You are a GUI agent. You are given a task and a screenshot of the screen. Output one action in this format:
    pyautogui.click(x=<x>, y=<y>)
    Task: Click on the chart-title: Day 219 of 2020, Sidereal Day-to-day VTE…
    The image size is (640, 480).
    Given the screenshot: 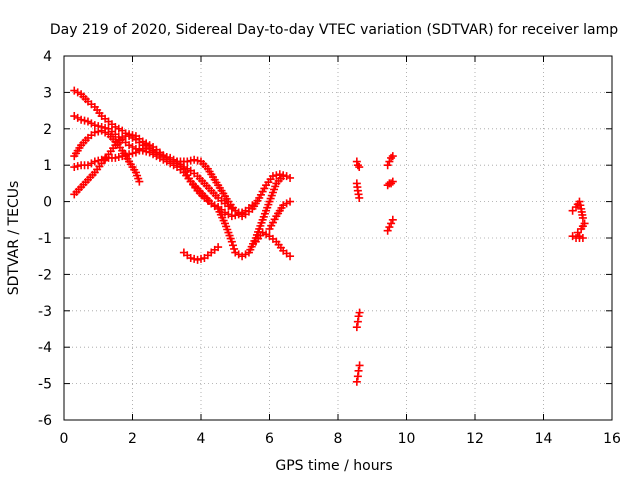 What is the action you would take?
    pyautogui.click(x=334, y=30)
    